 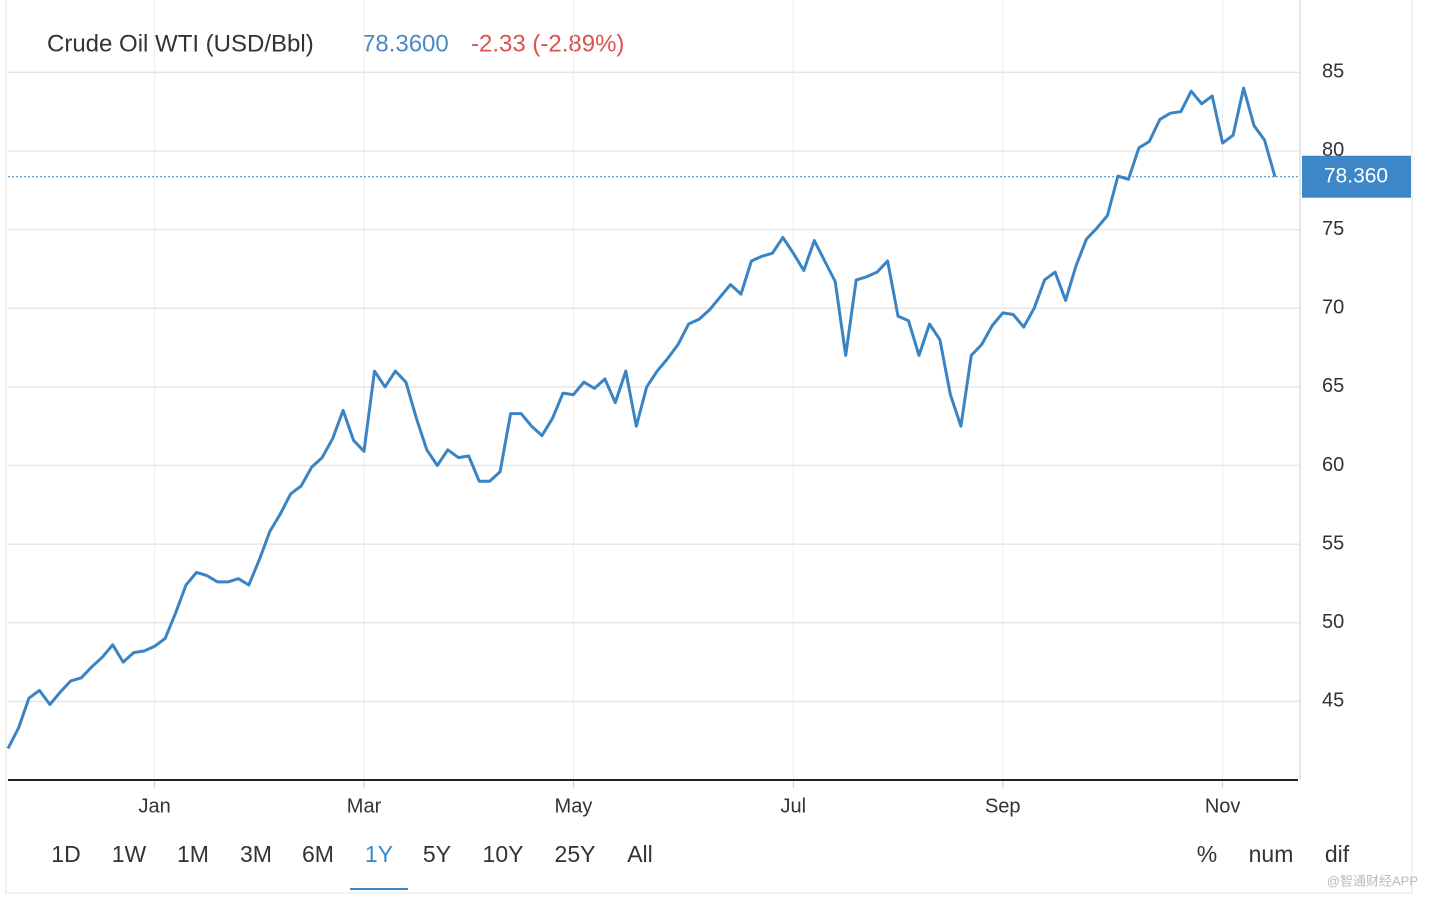 I want to click on chart-title: Crude Oil WTI (USD/Bbl), so click(x=180, y=43).